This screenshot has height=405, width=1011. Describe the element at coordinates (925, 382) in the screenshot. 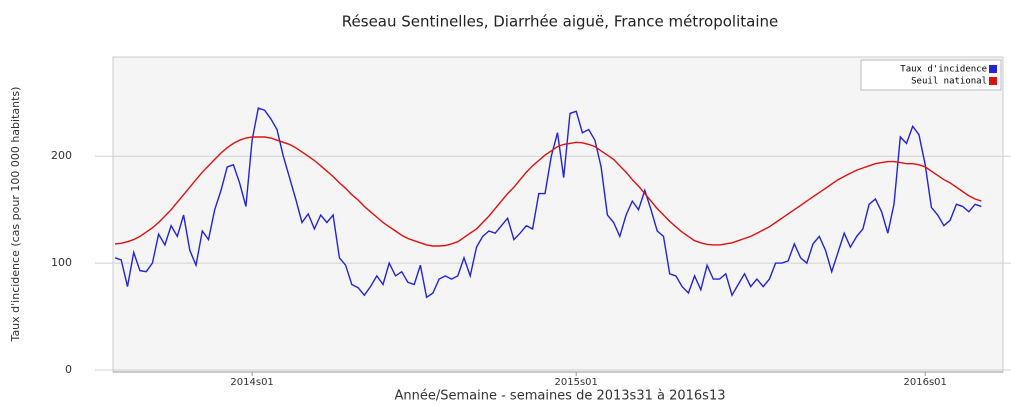

I see `x-tick-label: 2016s01` at that location.